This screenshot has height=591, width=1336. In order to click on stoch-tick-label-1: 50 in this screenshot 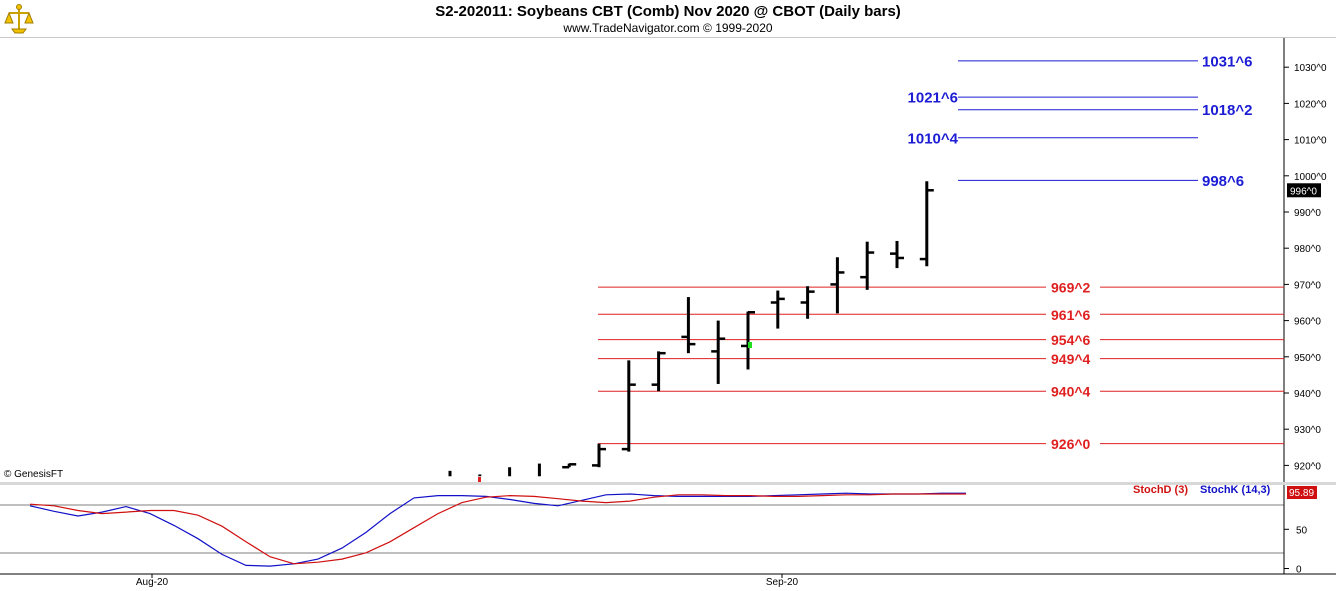, I will do `click(1302, 530)`.